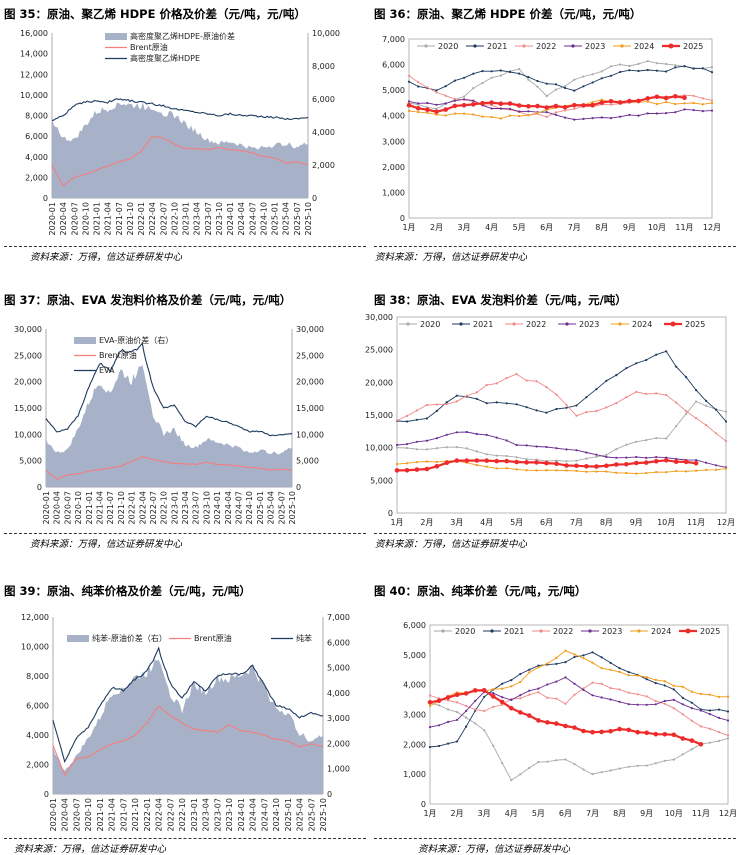 This screenshot has width=741, height=855. Describe the element at coordinates (180, 150) in the screenshot. I see `fig35-series-area` at that location.